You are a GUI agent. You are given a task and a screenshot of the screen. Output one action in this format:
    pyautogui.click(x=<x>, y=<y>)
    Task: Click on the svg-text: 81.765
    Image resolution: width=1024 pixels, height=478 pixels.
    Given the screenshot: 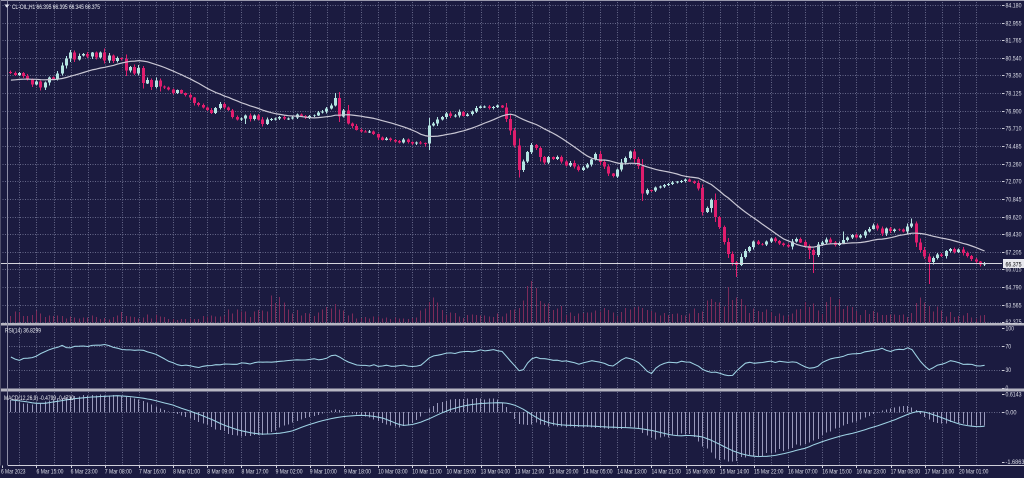 What is the action you would take?
    pyautogui.click(x=1014, y=41)
    